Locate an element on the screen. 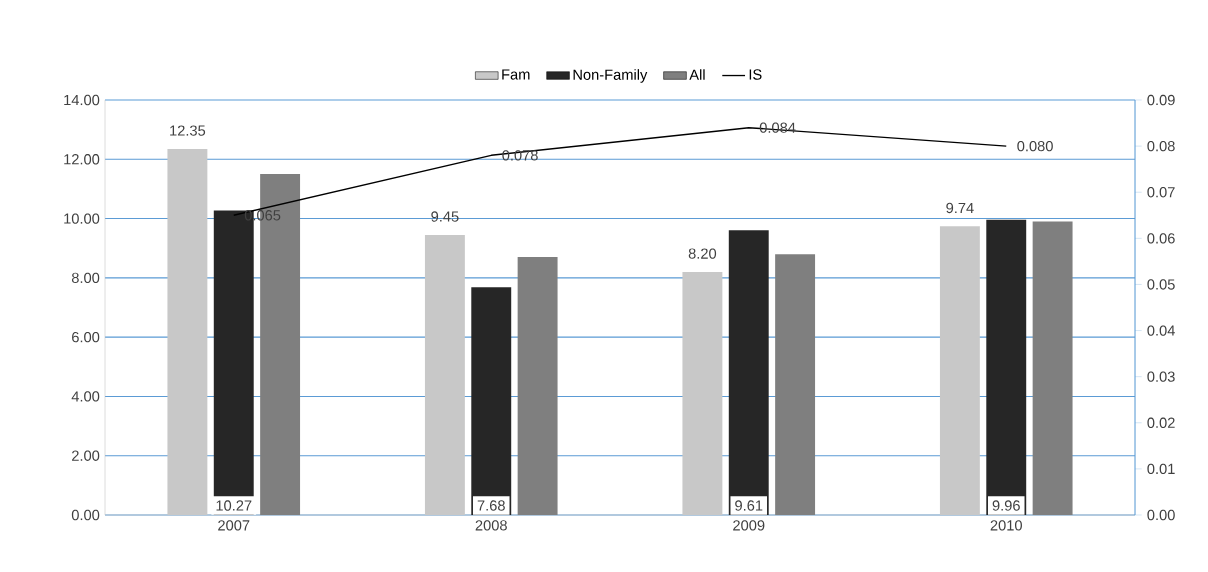 The height and width of the screenshot is (572, 1208). y-tick-label: 6.00 is located at coordinates (86, 337).